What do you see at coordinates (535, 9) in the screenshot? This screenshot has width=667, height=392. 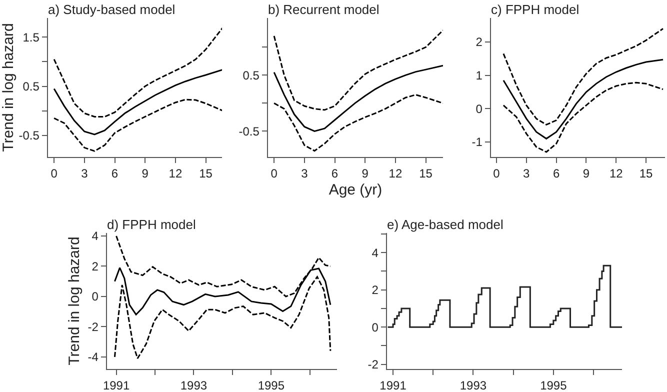 I see `chart-title: c) FPPH model` at bounding box center [535, 9].